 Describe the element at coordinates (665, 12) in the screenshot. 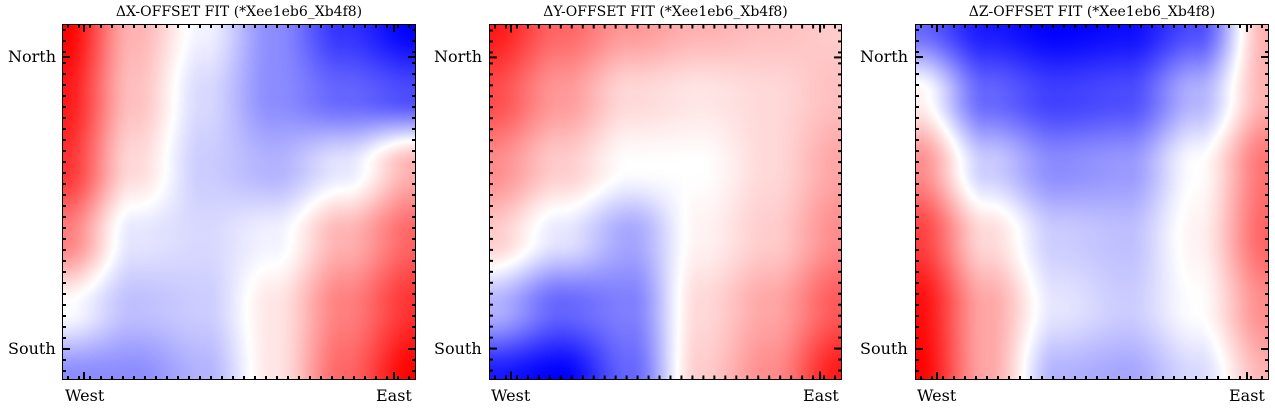

I see `chart-title: ΔY-OFFSET FIT (*Xee1eb6_Xb4f8)` at that location.